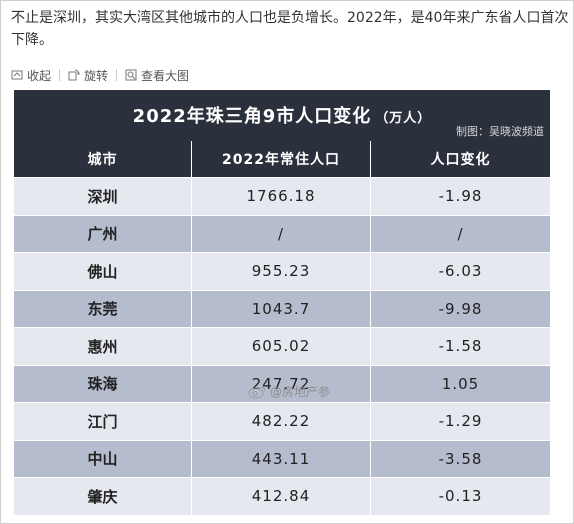  What do you see at coordinates (96, 75) in the screenshot?
I see `rotate-label: 旋转` at bounding box center [96, 75].